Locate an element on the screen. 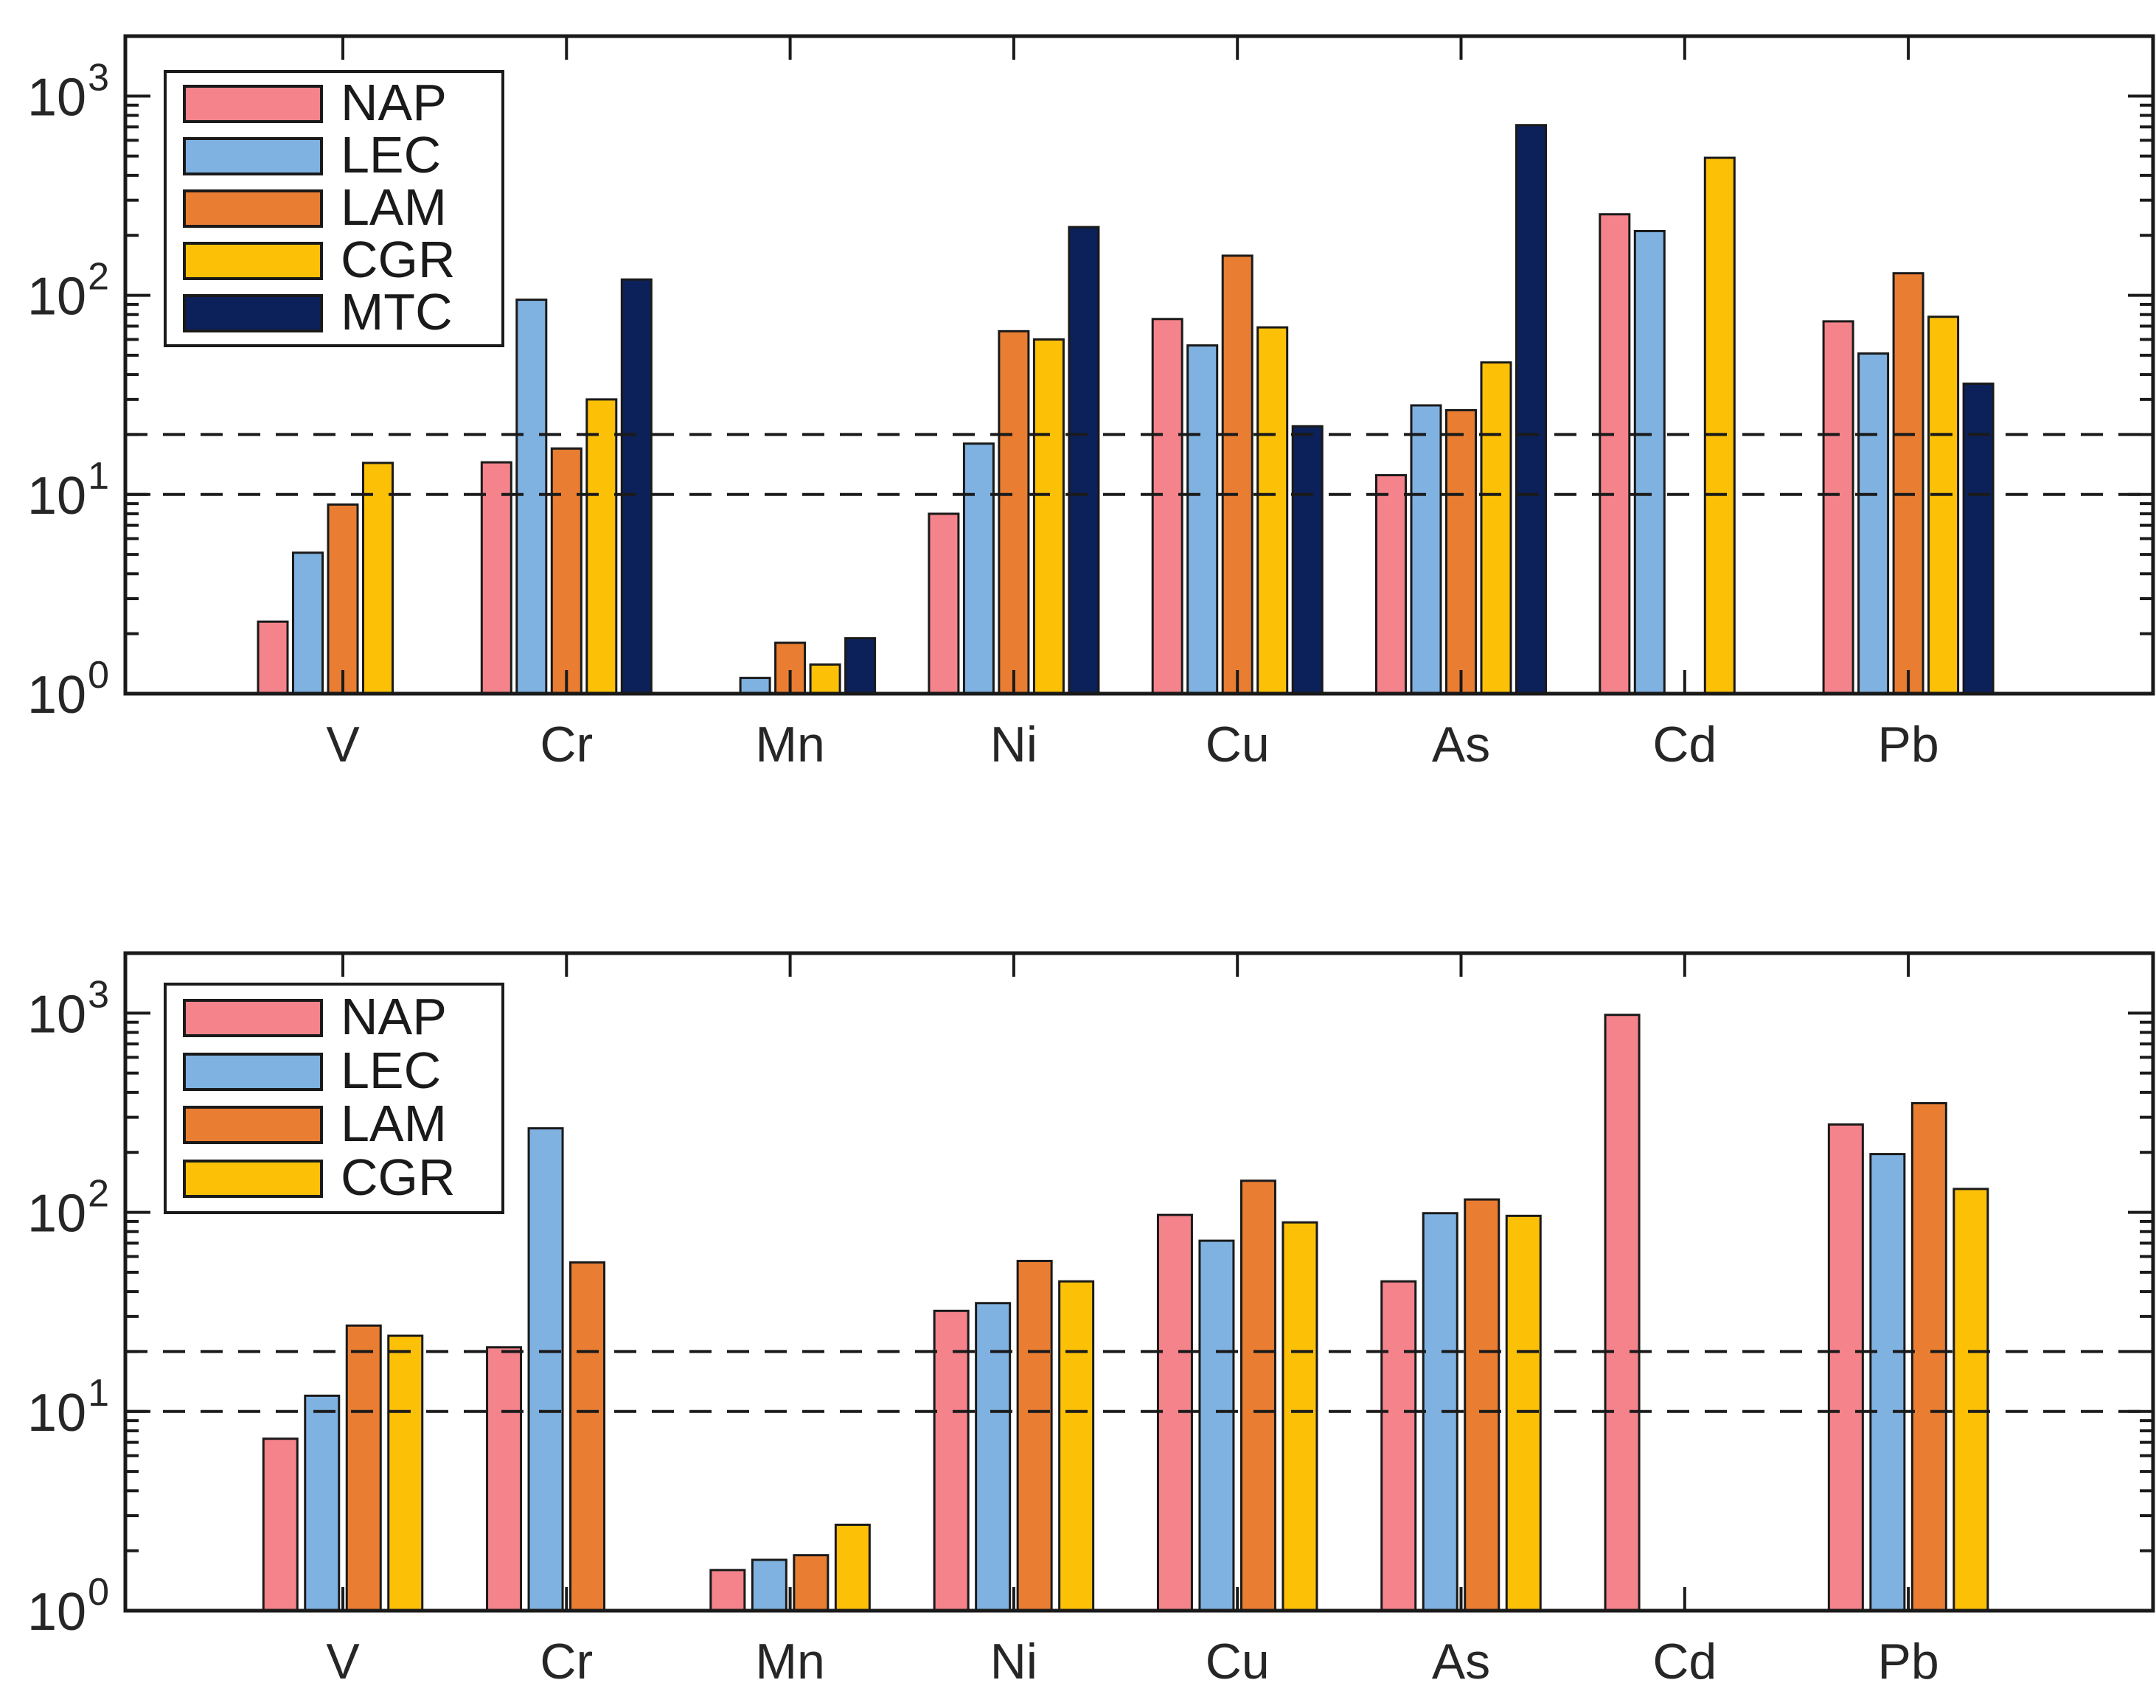 This screenshot has height=1708, width=2156. bar-top-Cr-LEC is located at coordinates (531, 497).